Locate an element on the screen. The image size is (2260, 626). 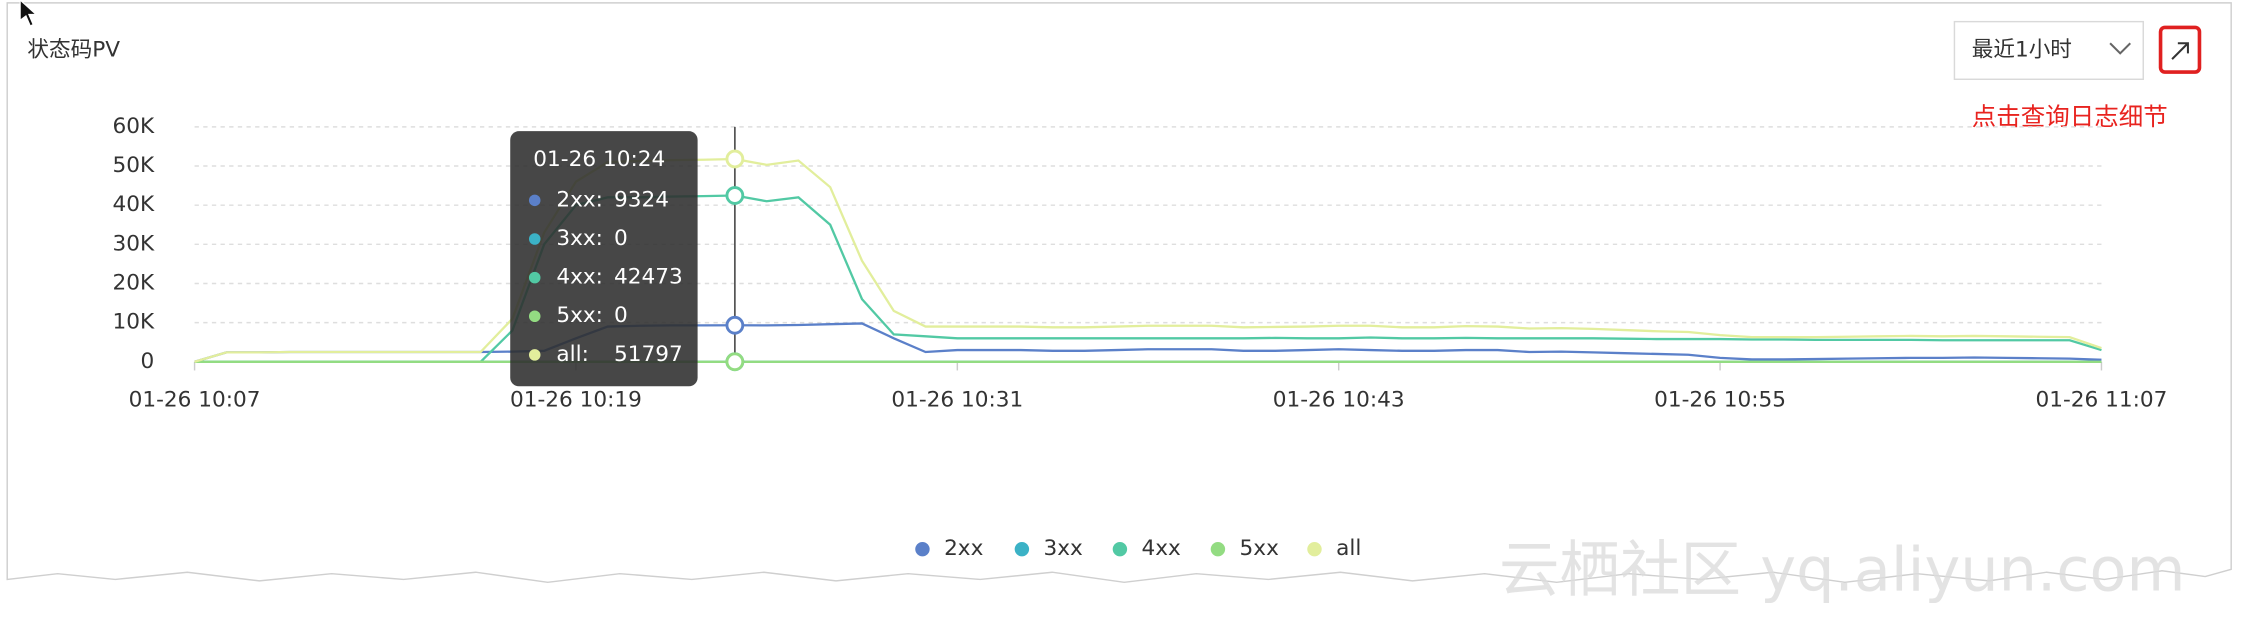
x-tick-label: 01-26 10:55 is located at coordinates (1720, 400).